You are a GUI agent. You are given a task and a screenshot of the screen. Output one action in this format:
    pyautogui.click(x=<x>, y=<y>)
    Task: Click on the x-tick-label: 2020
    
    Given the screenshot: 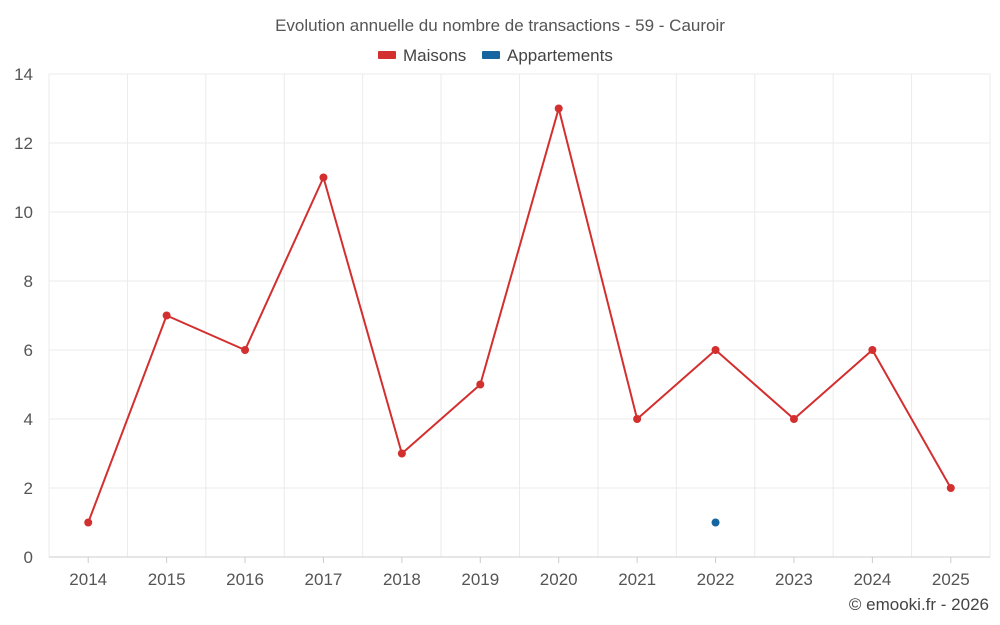 What is the action you would take?
    pyautogui.click(x=559, y=579)
    